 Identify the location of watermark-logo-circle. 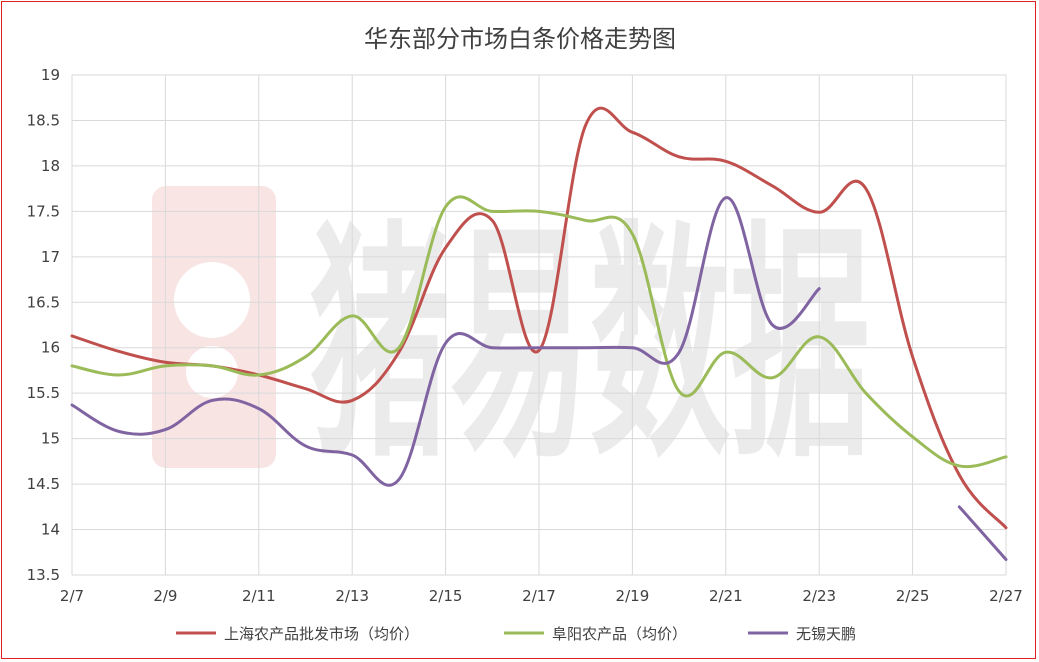
(212, 300).